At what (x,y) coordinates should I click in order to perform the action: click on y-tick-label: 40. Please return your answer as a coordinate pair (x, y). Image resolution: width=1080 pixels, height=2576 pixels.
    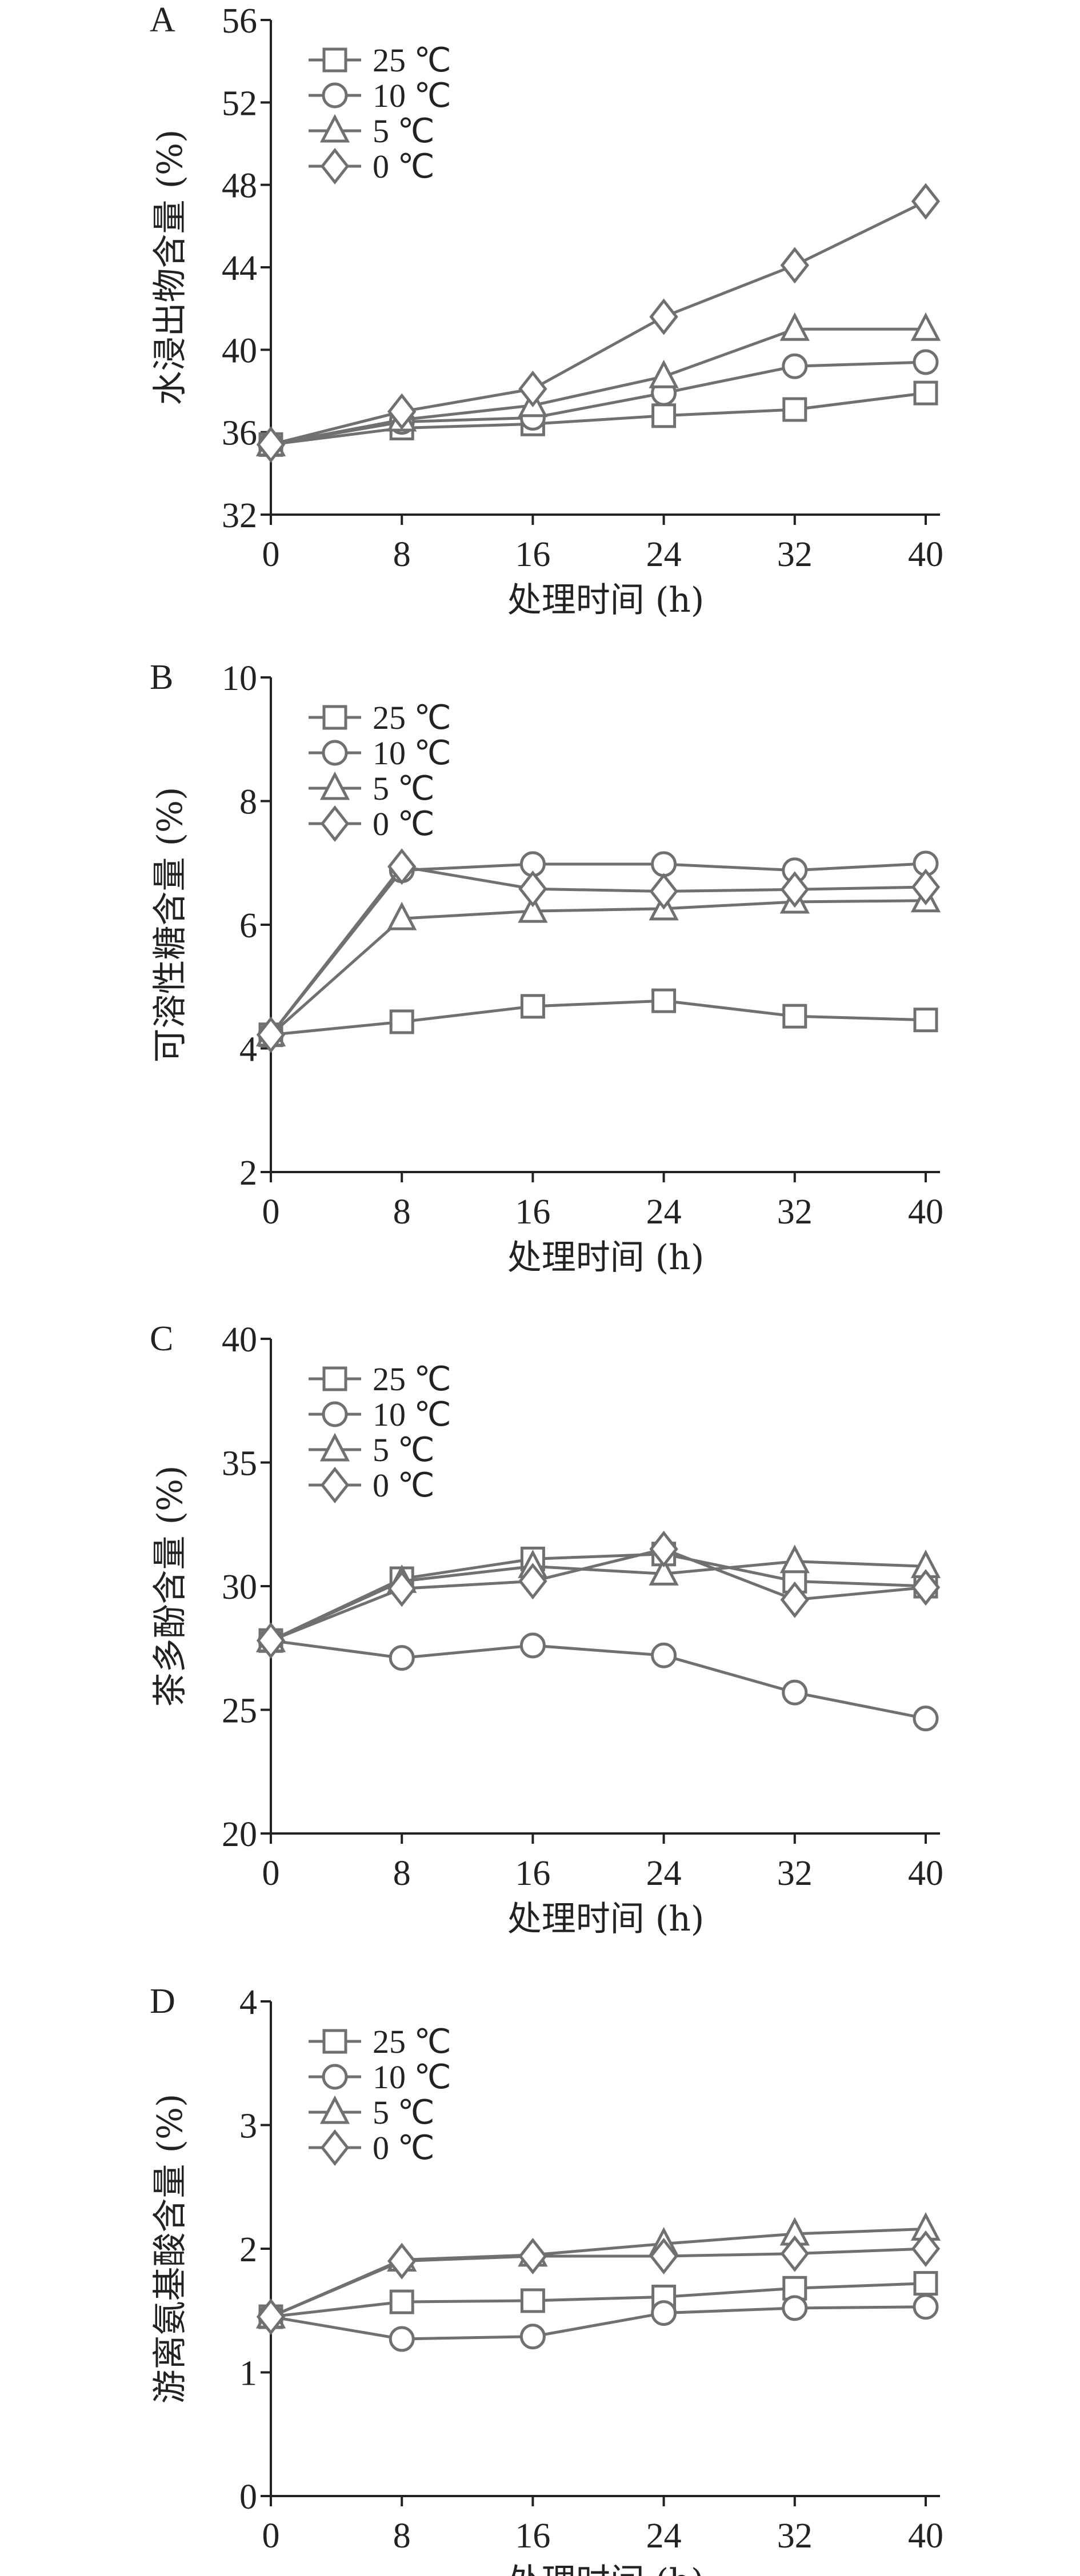
    Looking at the image, I should click on (239, 1340).